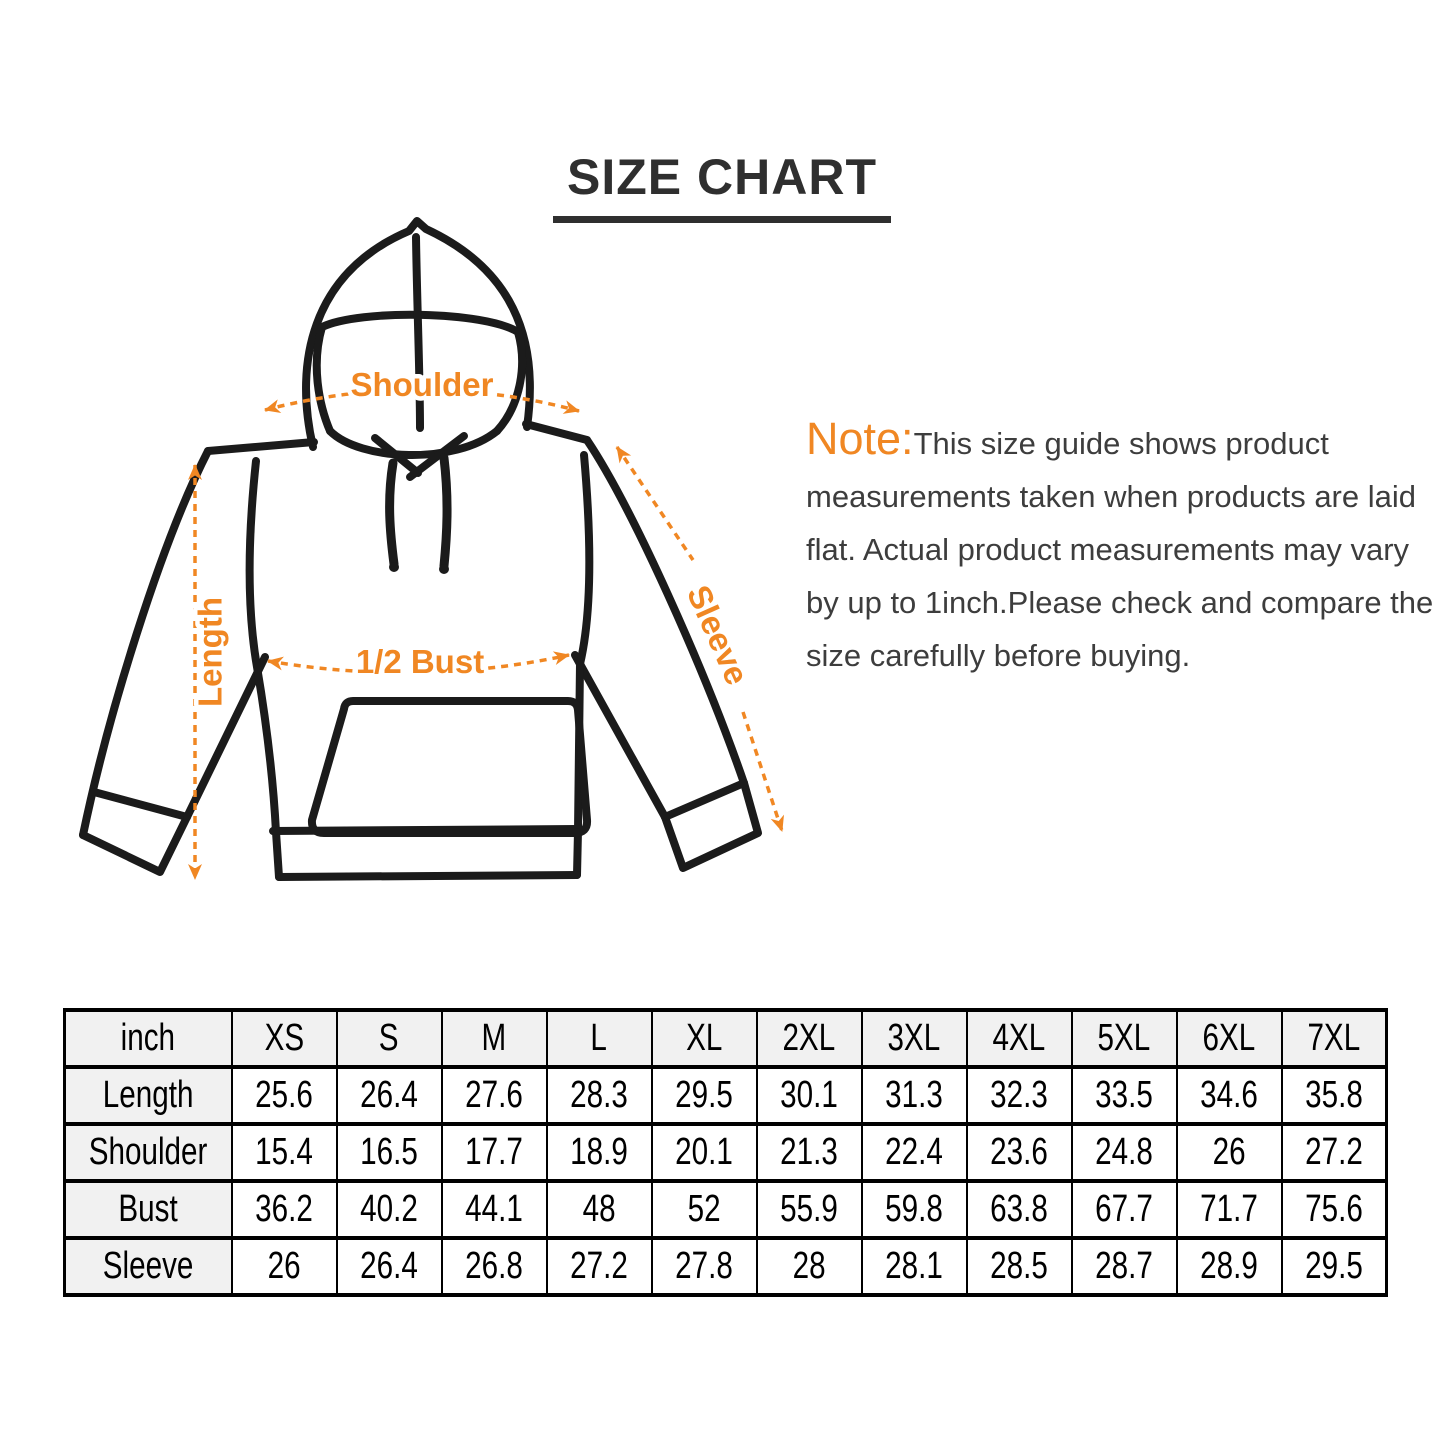 The image size is (1445, 1445). Describe the element at coordinates (704, 1209) in the screenshot. I see `value-cell: 52` at that location.